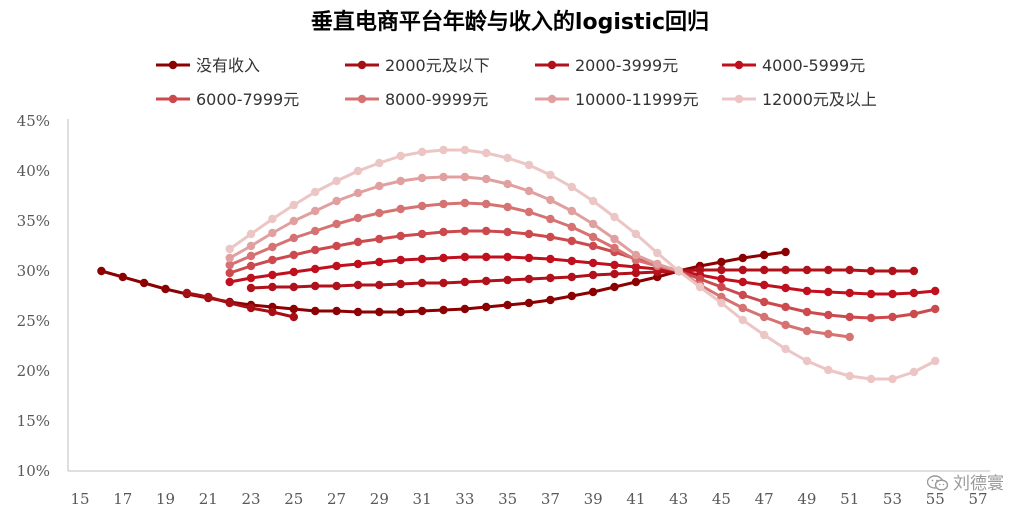  Describe the element at coordinates (208, 499) in the screenshot. I see `x-tick-label: 21` at that location.